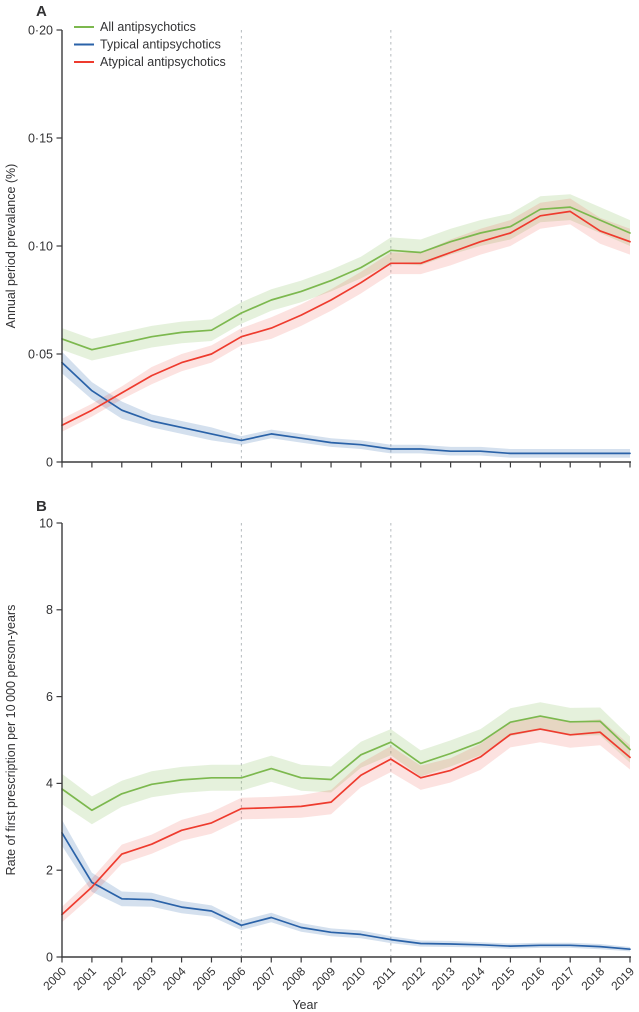 The image size is (639, 1012). Describe the element at coordinates (264, 978) in the screenshot. I see `panel-b-x-tick-label-2007: 2007` at that location.